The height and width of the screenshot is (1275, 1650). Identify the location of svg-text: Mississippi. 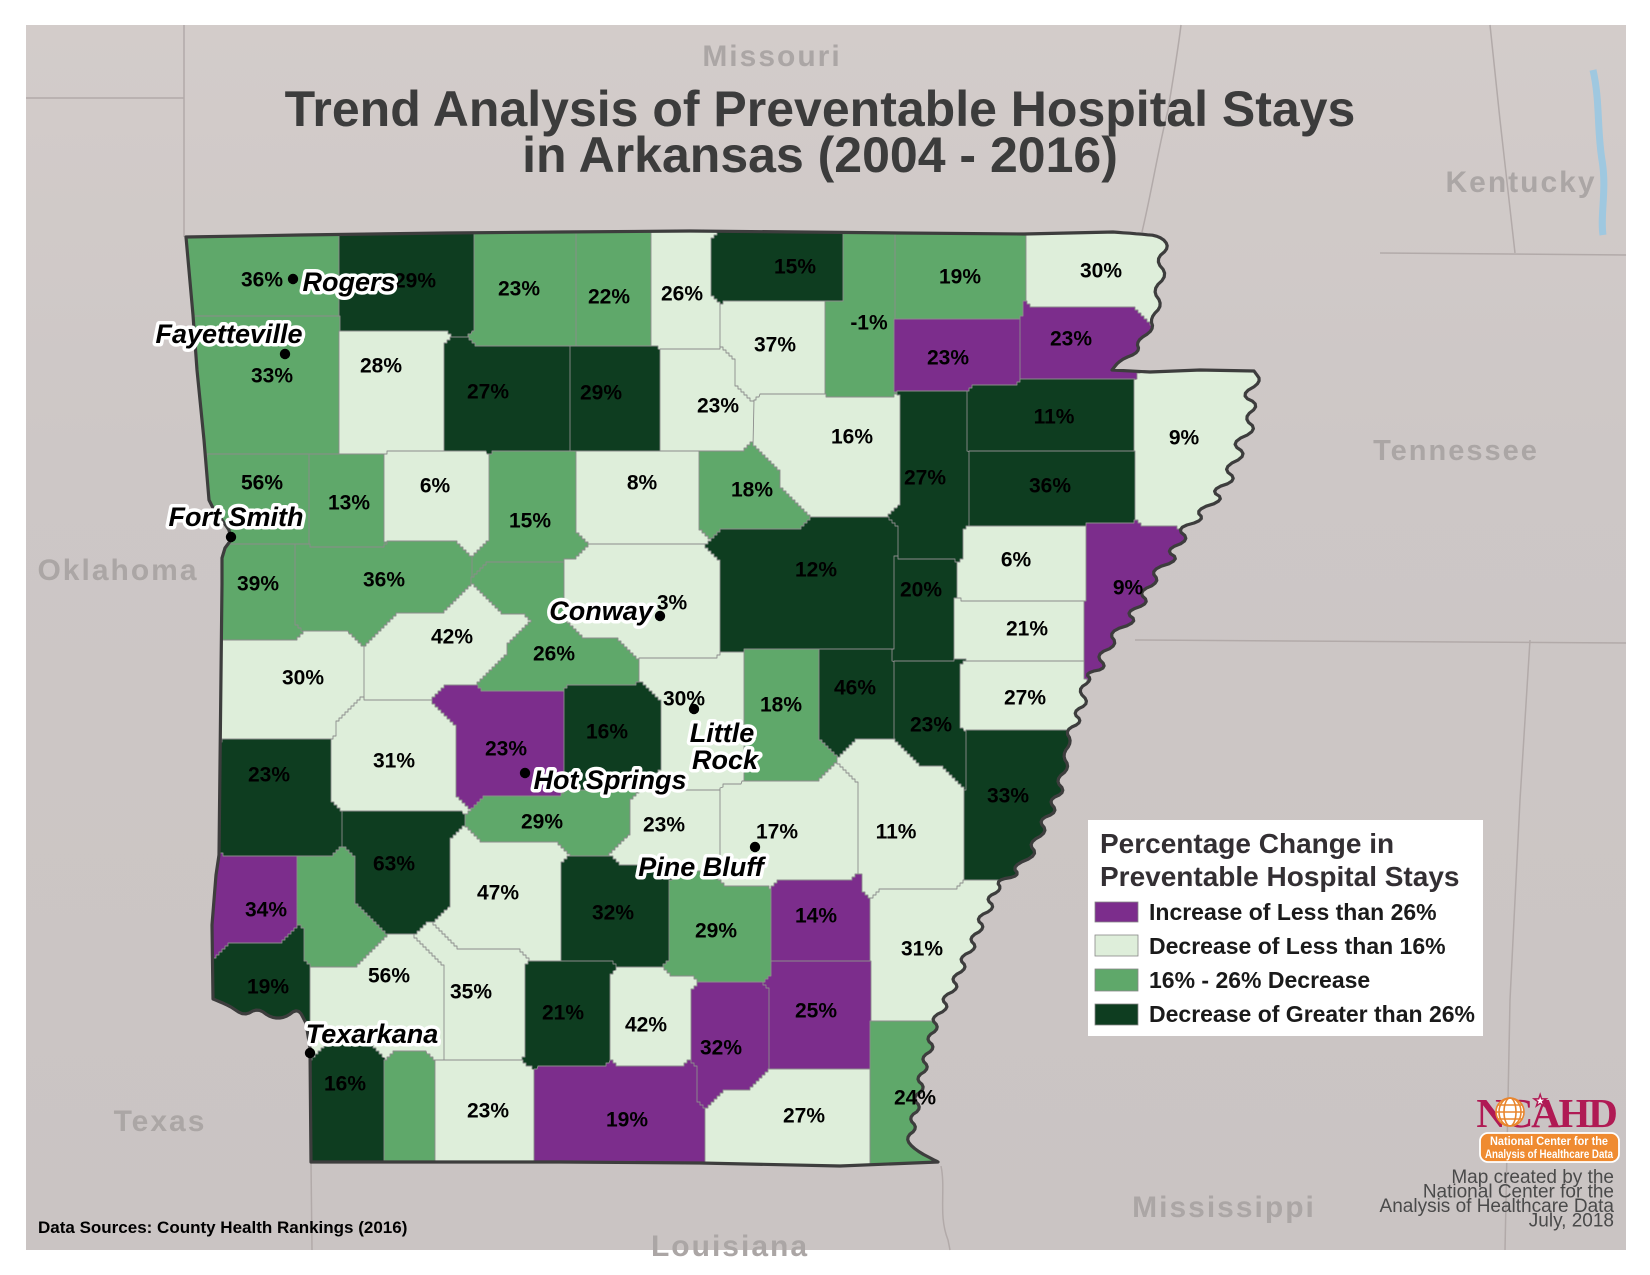
(1224, 1207).